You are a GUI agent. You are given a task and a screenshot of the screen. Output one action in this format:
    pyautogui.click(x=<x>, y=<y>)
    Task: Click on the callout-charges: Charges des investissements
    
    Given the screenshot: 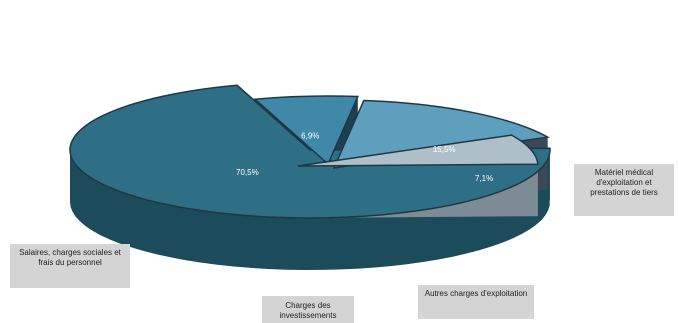 What is the action you would take?
    pyautogui.click(x=308, y=309)
    